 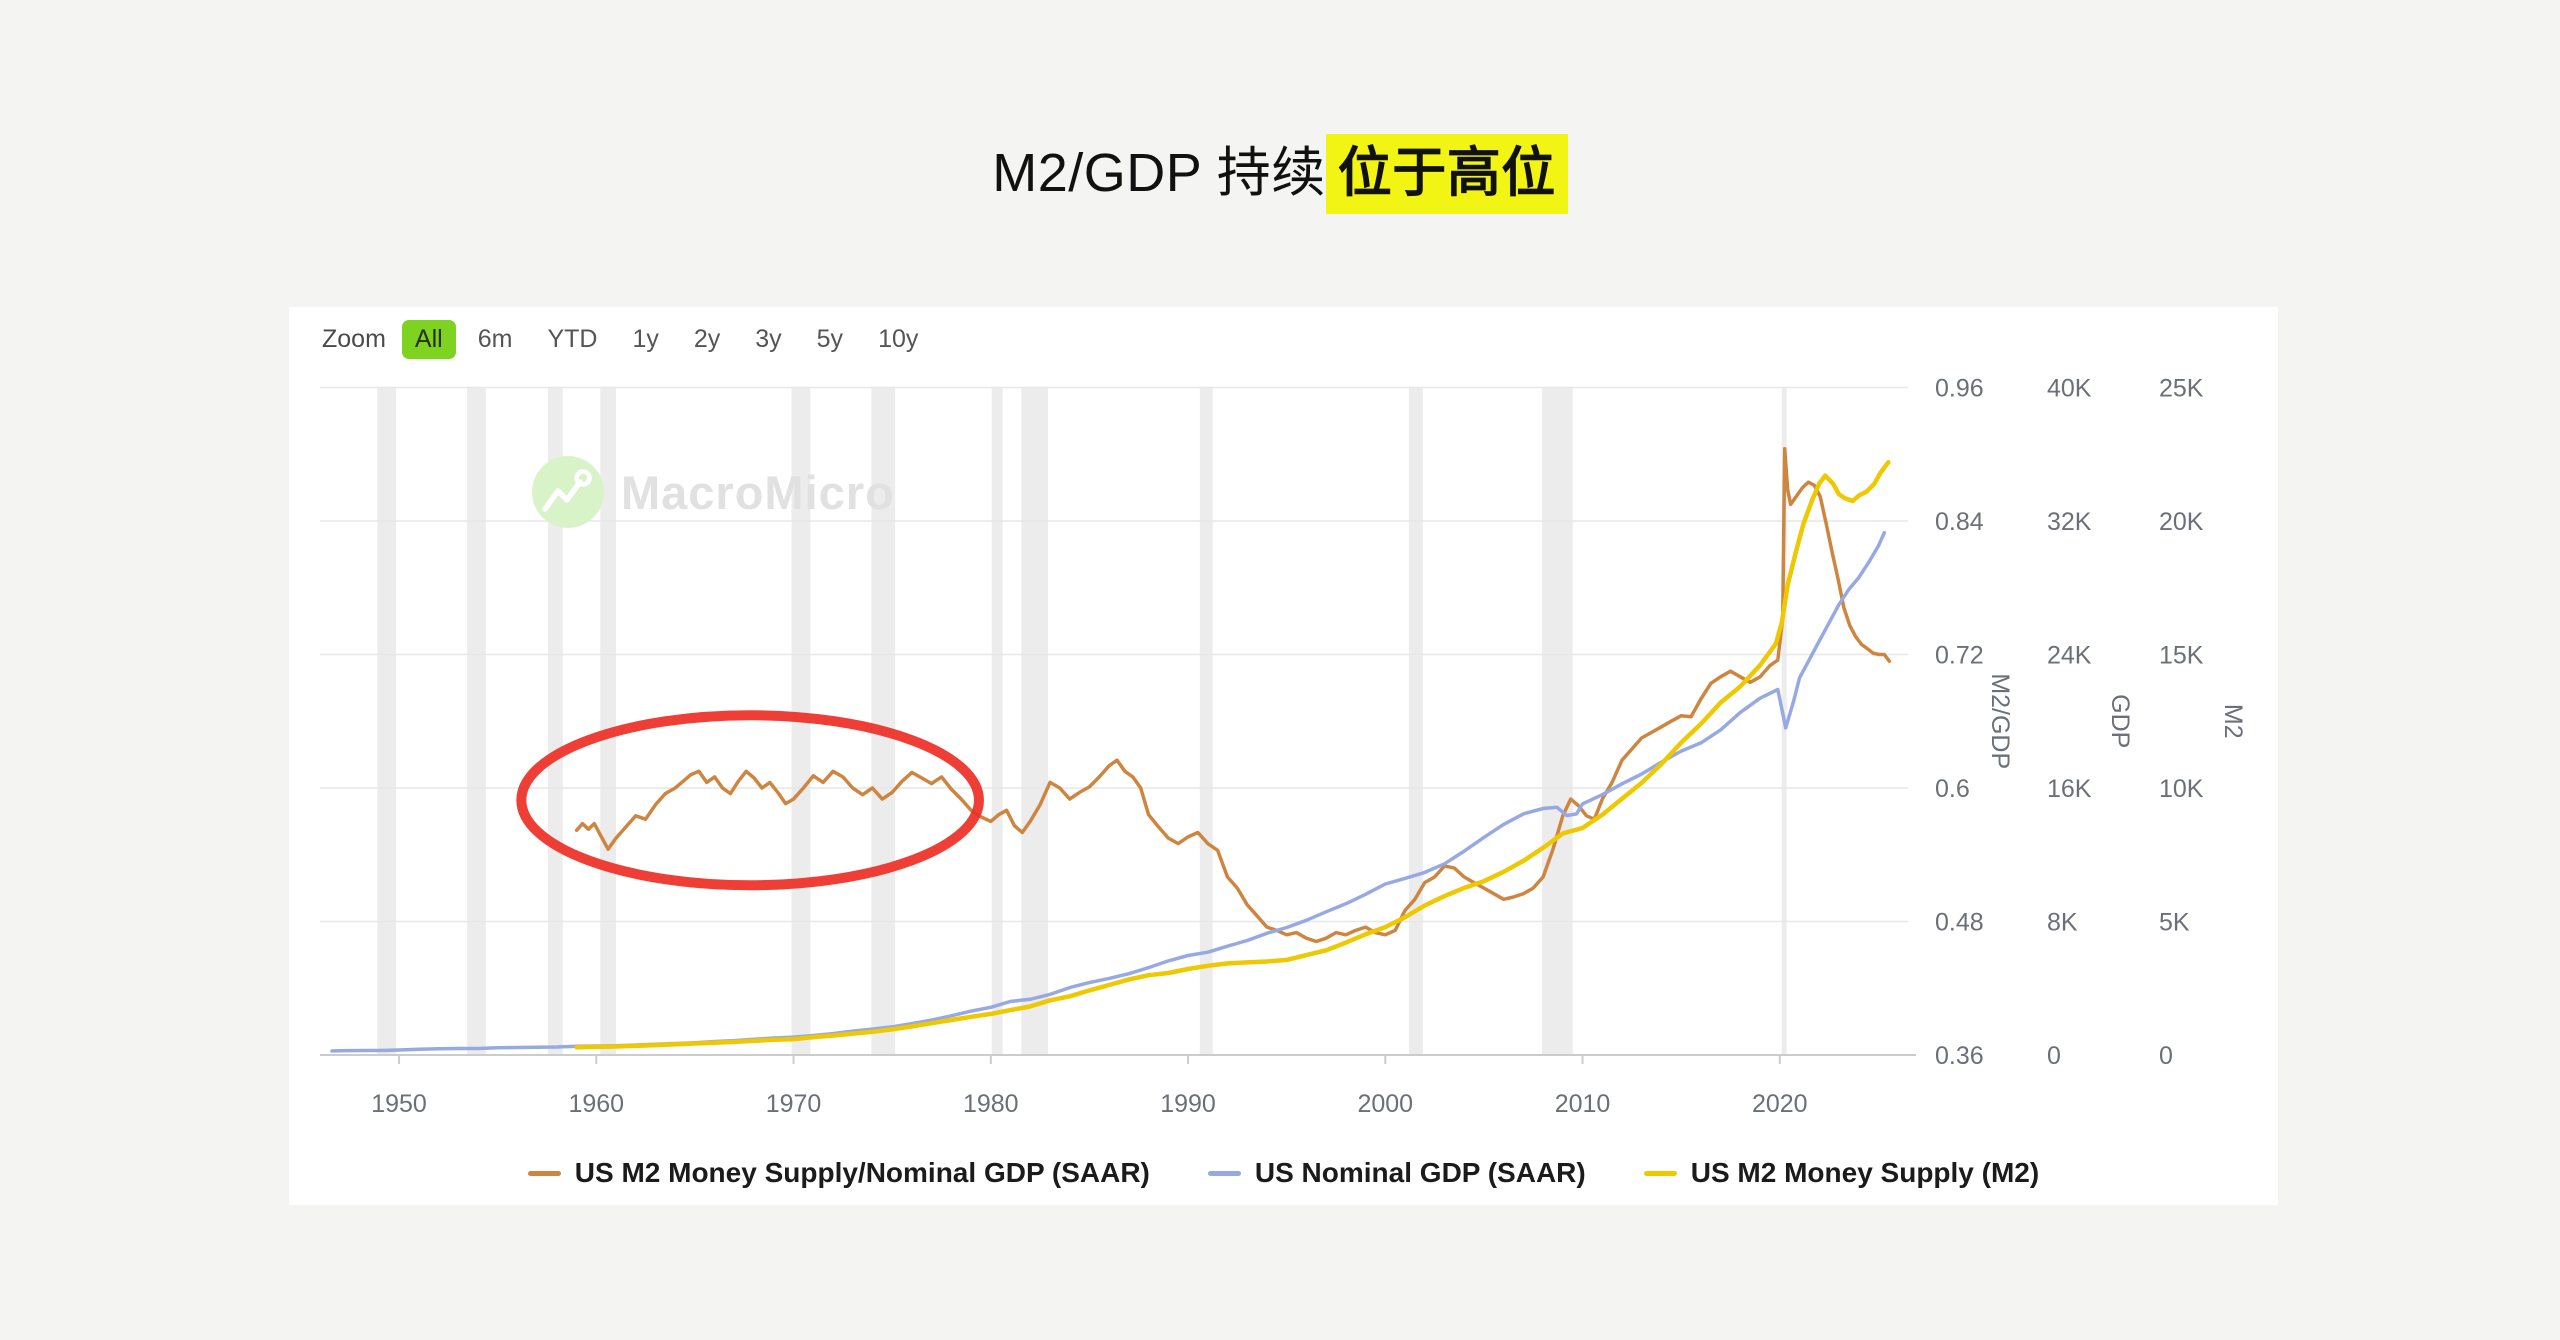 I want to click on y-axis-label: 0.6, so click(x=1952, y=789).